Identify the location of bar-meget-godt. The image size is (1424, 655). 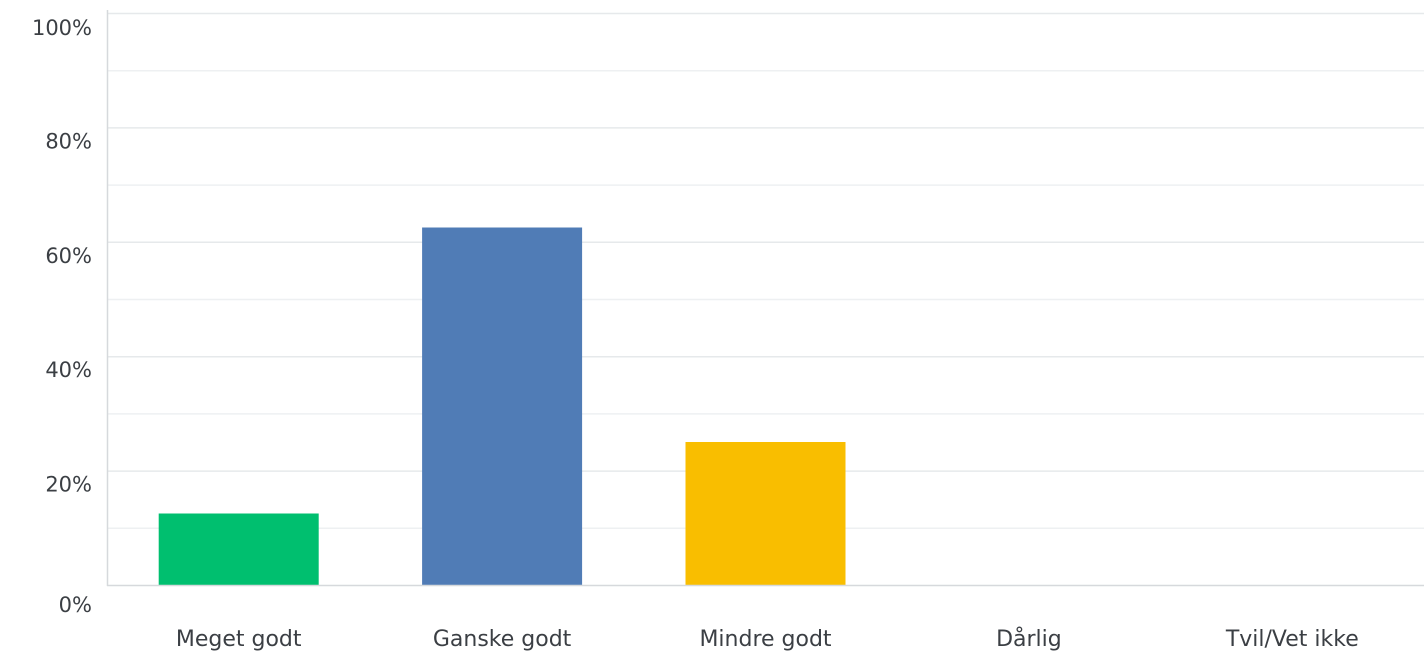
(238, 549).